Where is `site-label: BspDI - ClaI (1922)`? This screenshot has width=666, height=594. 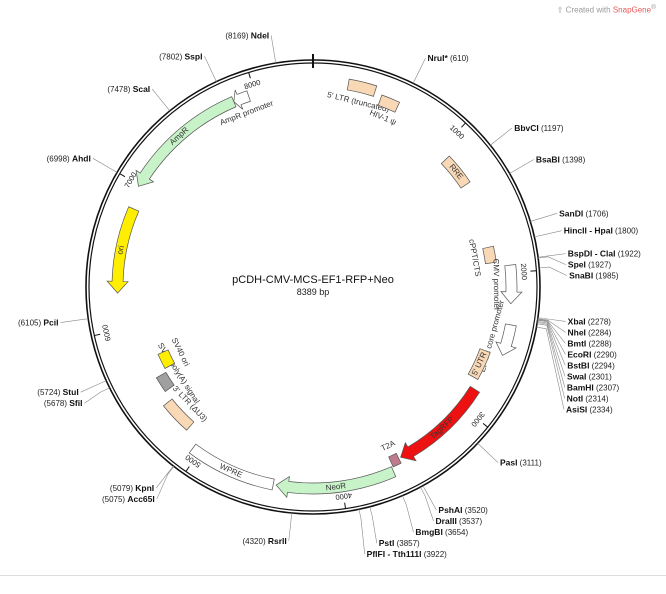 site-label: BspDI - ClaI (1922) is located at coordinates (604, 254).